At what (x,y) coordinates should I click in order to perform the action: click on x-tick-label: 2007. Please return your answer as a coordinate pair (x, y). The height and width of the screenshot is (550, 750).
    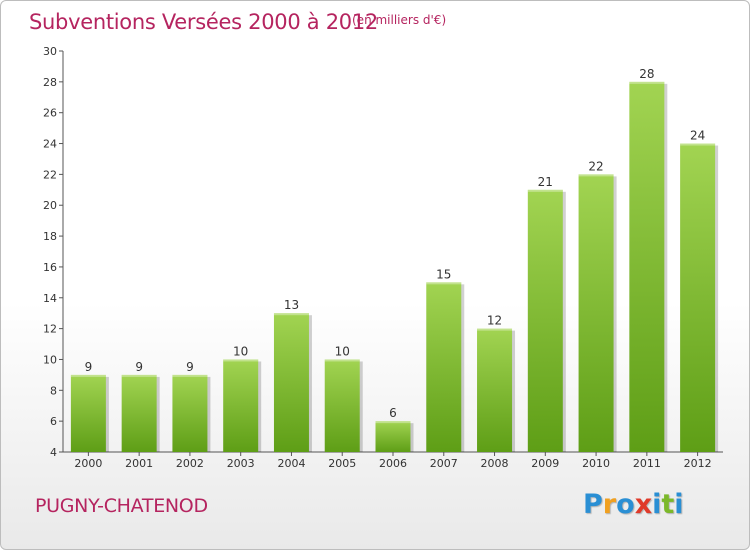
    Looking at the image, I should click on (444, 463).